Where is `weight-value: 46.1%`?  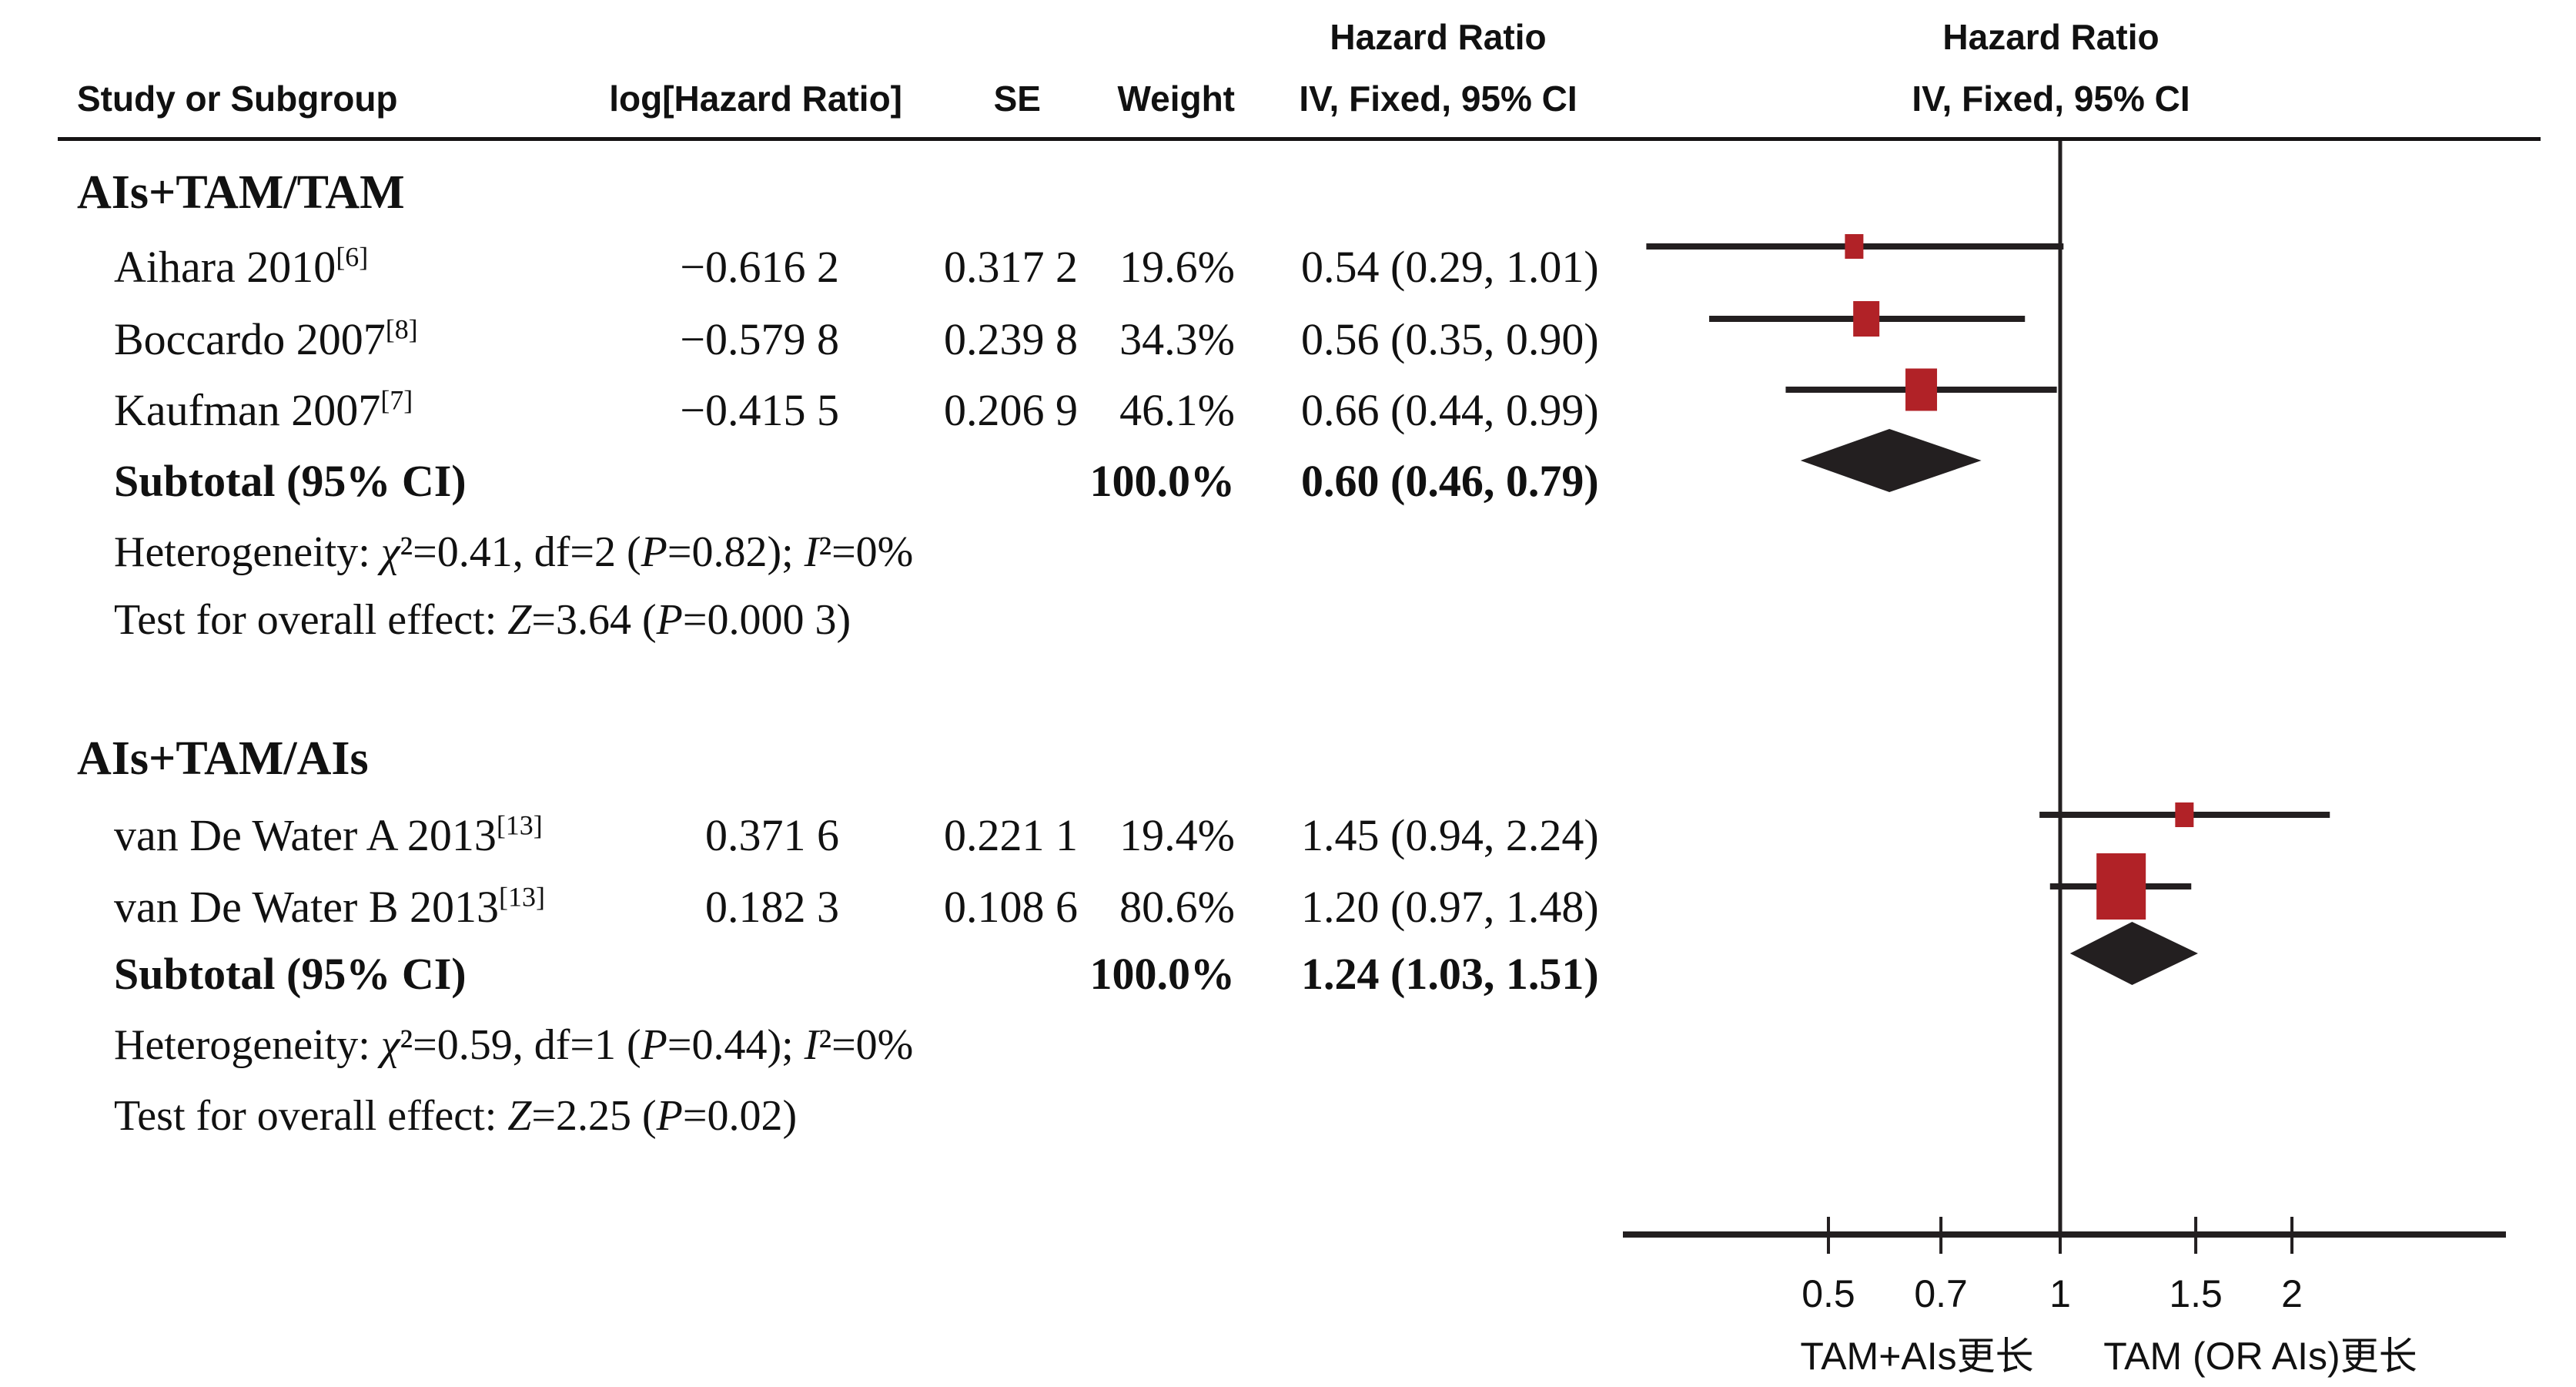
weight-value: 46.1% is located at coordinates (1177, 410).